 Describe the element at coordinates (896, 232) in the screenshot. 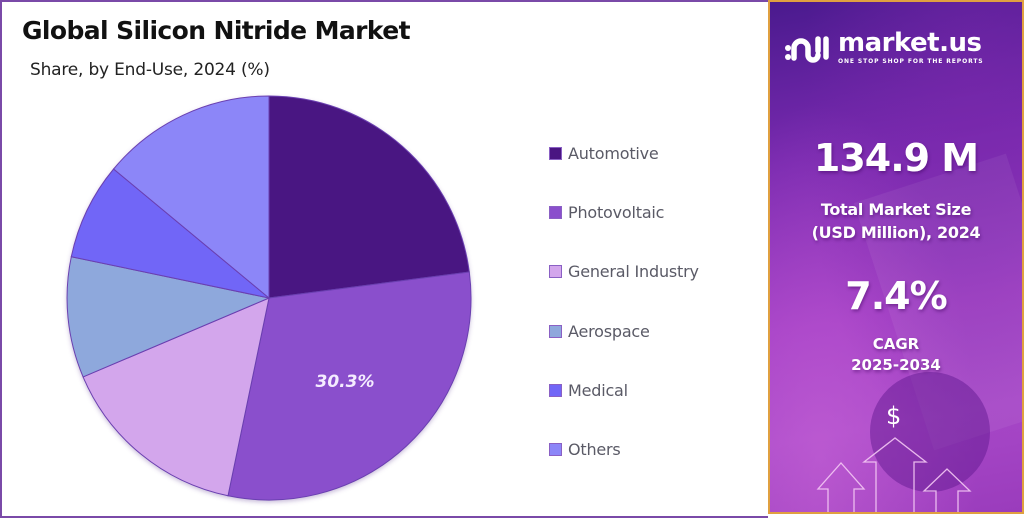

I see `market-size-label-line2: (USD Million), 2024` at that location.